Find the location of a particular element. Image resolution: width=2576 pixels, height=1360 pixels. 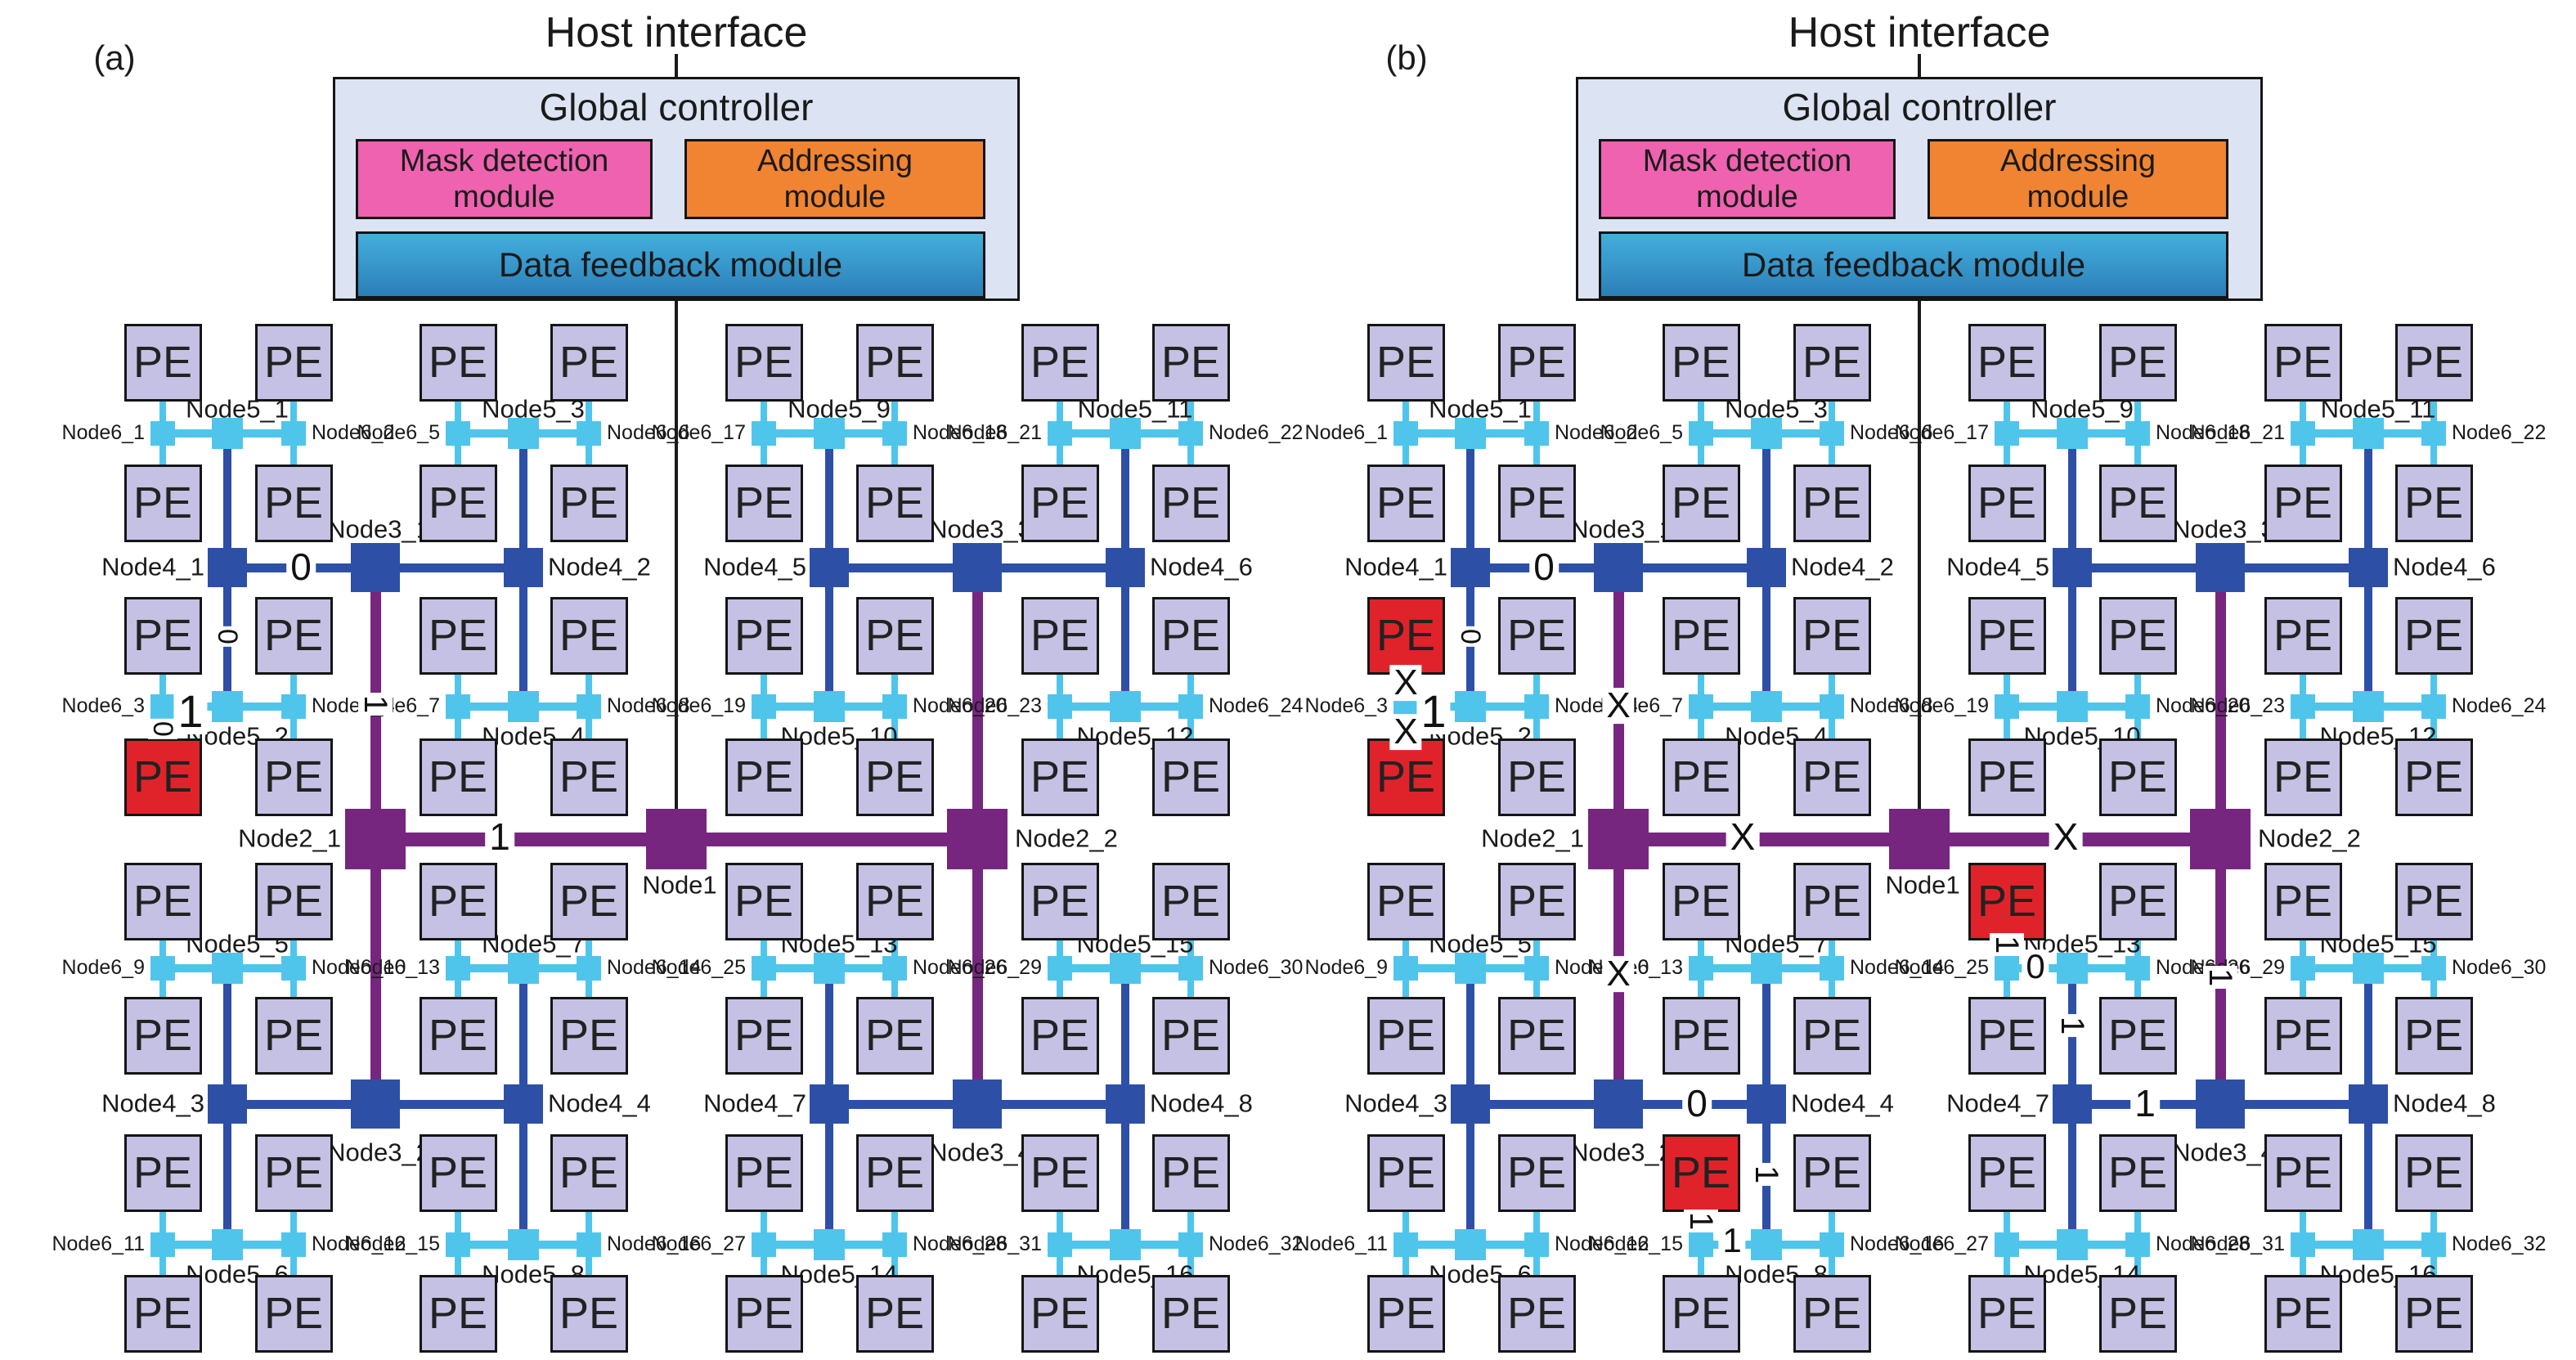

node4-7-router is located at coordinates (2073, 1104).